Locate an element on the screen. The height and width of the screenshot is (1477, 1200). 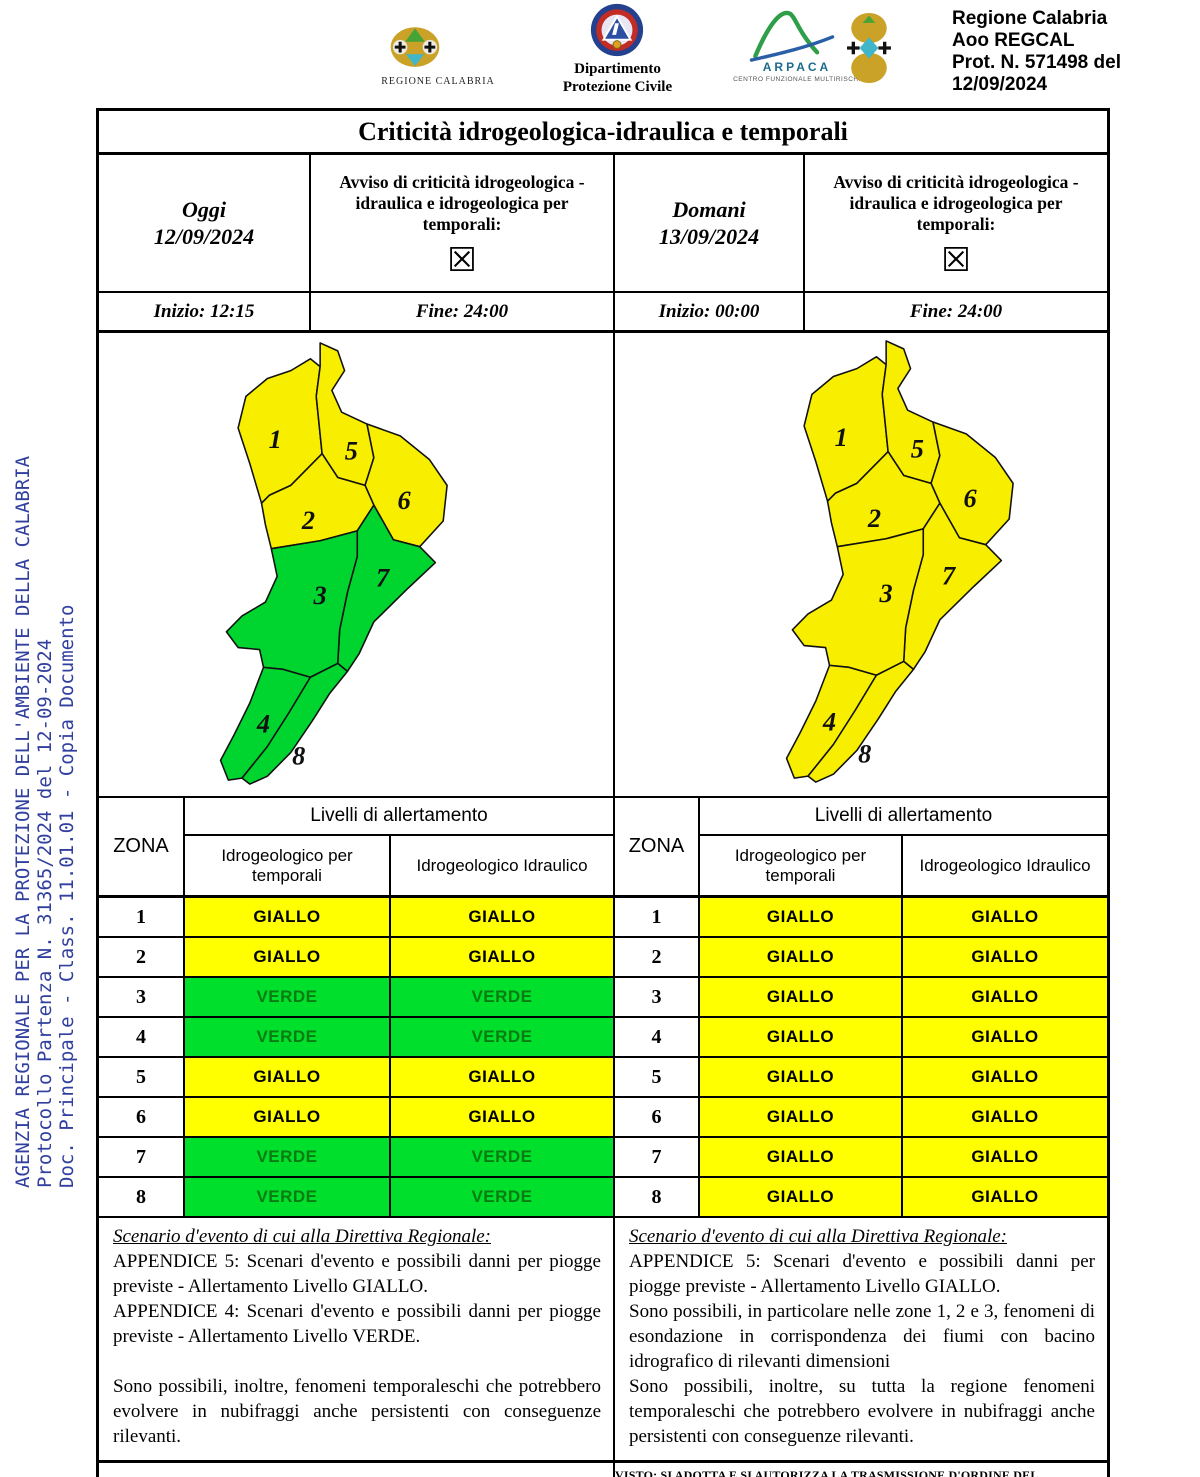
tomorrow-date-cell: Domani 13/09/2024 is located at coordinates (710, 224).